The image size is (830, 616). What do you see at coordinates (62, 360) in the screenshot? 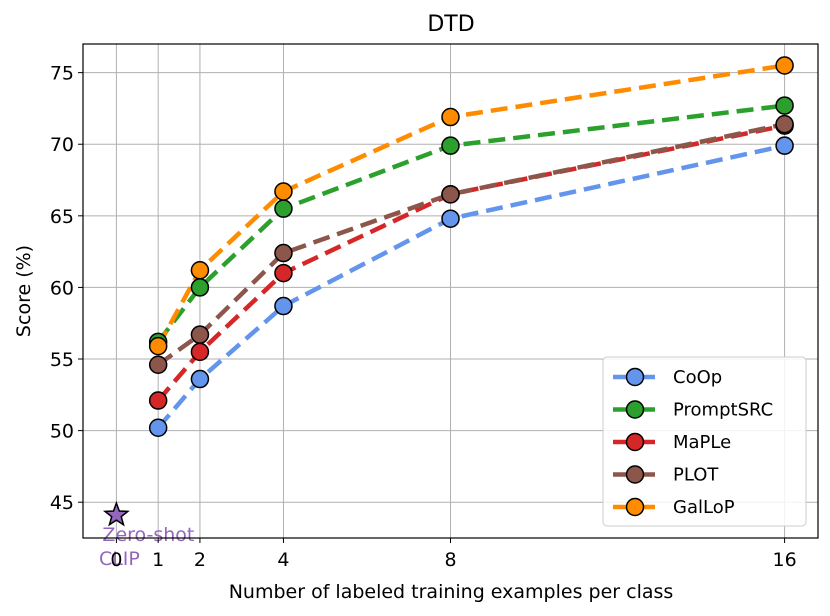
I see `y-tick-label: 55` at bounding box center [62, 360].